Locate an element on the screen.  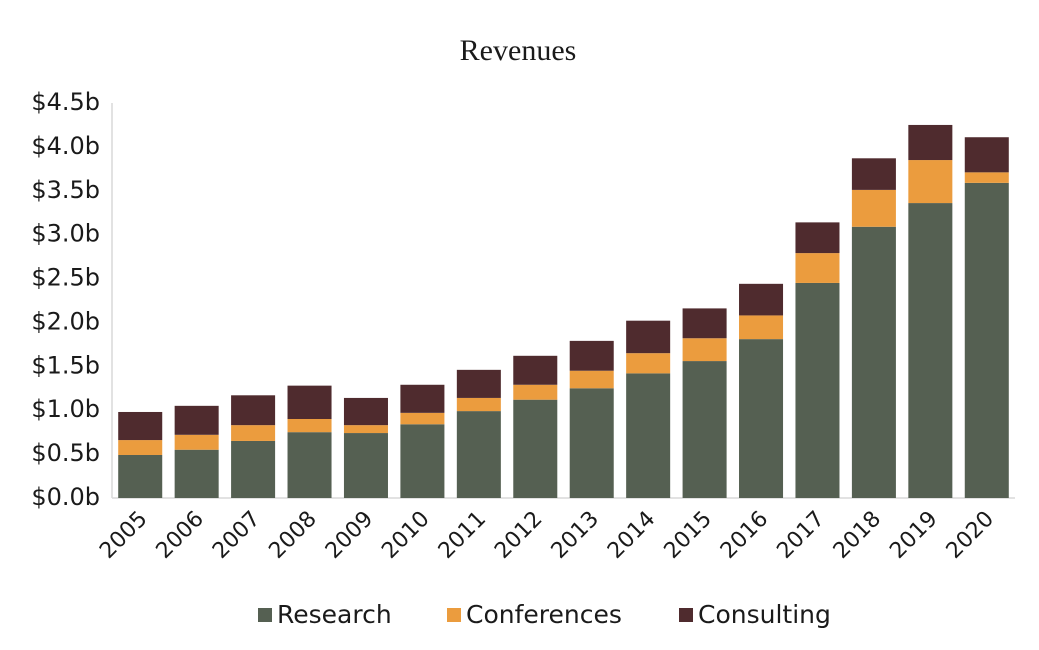
y-tick-label: $2.5b is located at coordinates (65, 278).